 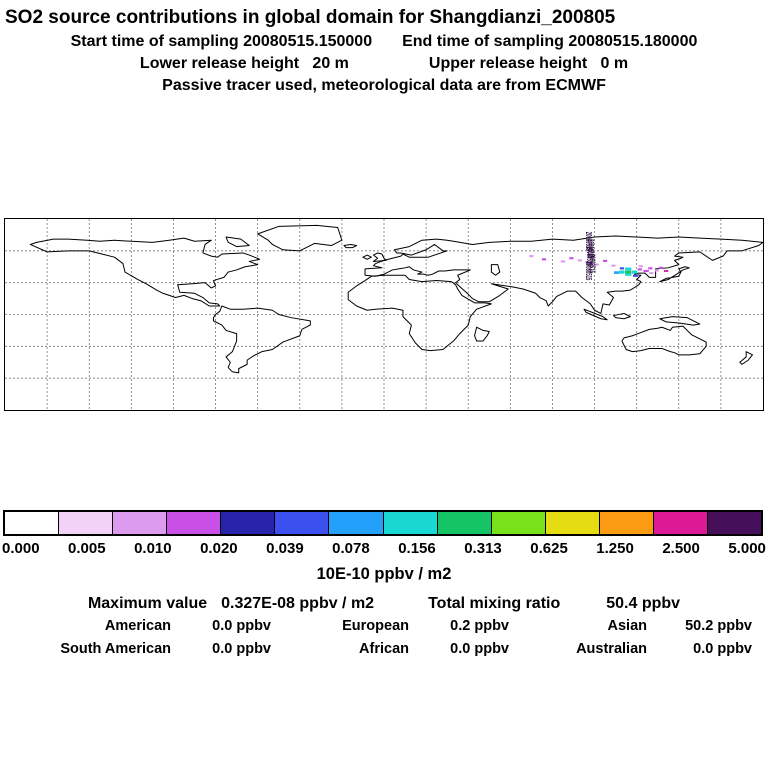 What do you see at coordinates (417, 548) in the screenshot?
I see `colorbar-tick-label: 0.156` at bounding box center [417, 548].